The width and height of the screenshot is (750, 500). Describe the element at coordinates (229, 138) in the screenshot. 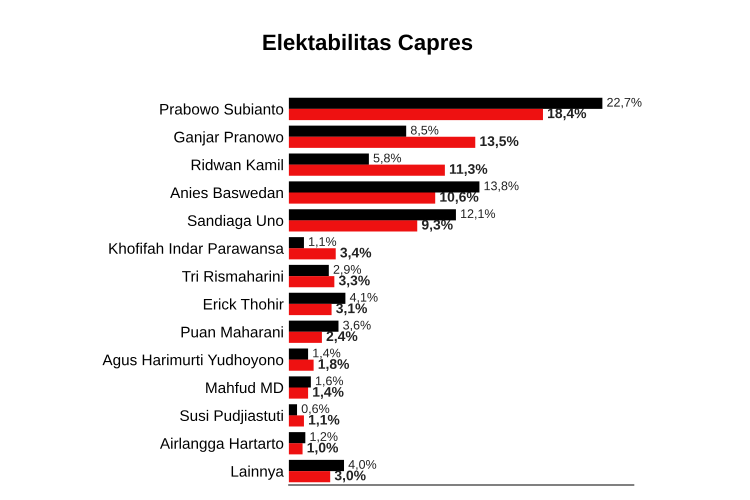

I see `y-tick-label: Ganjar Pranowo` at that location.